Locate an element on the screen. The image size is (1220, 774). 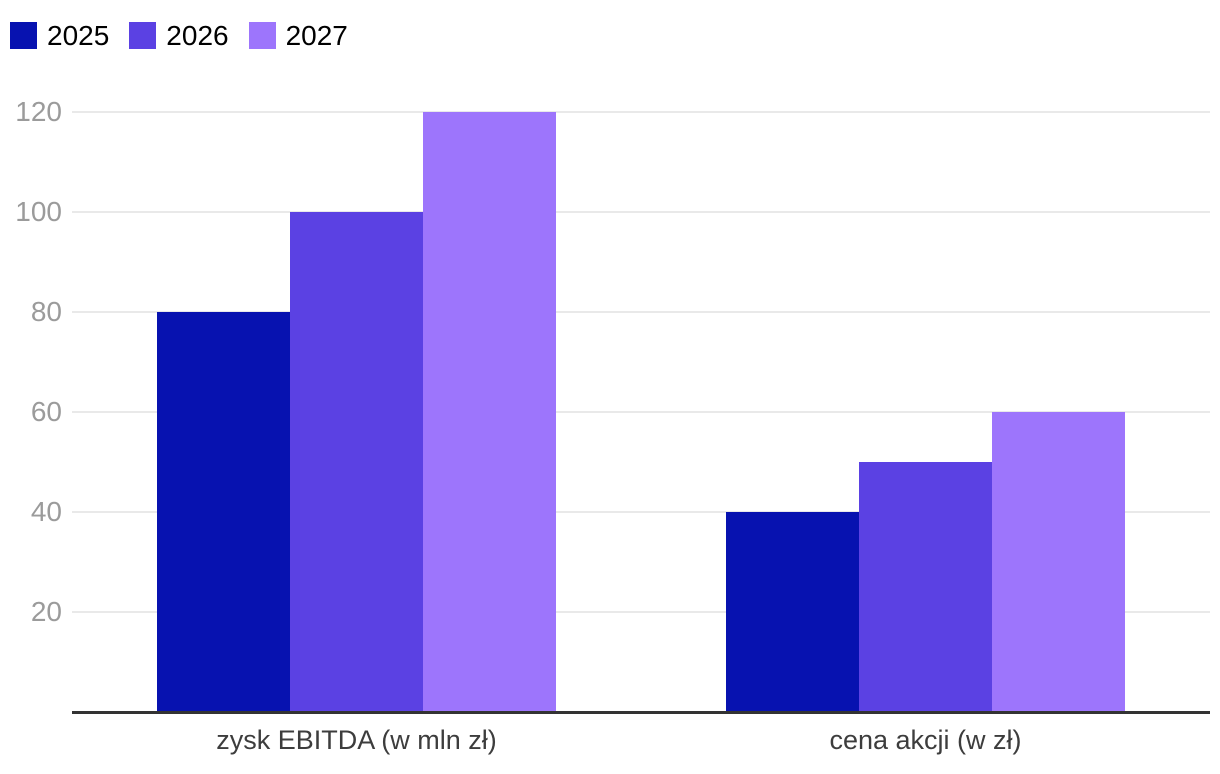
legend-item-2027: 2027 is located at coordinates (298, 35).